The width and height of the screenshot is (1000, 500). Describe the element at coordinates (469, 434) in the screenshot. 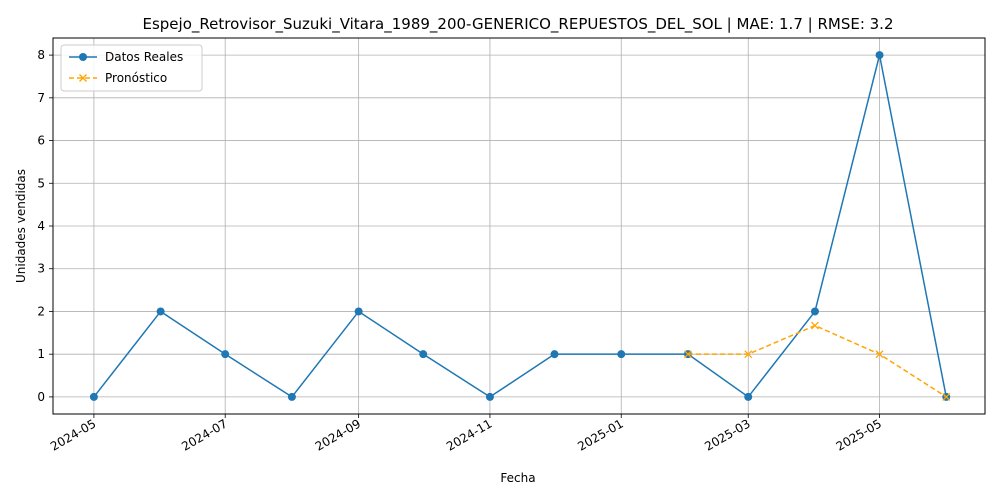

I see `x-tick-label: 2024-11` at that location.